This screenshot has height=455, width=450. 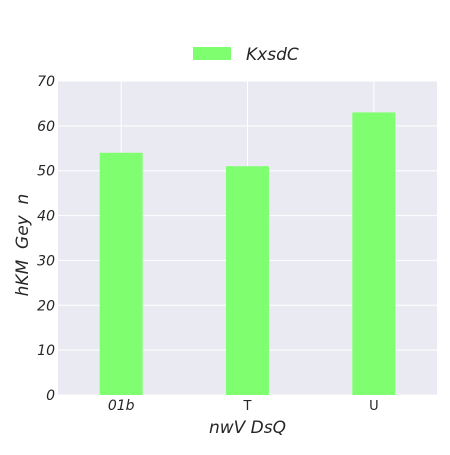 I want to click on x-tick-label: U, so click(x=374, y=406).